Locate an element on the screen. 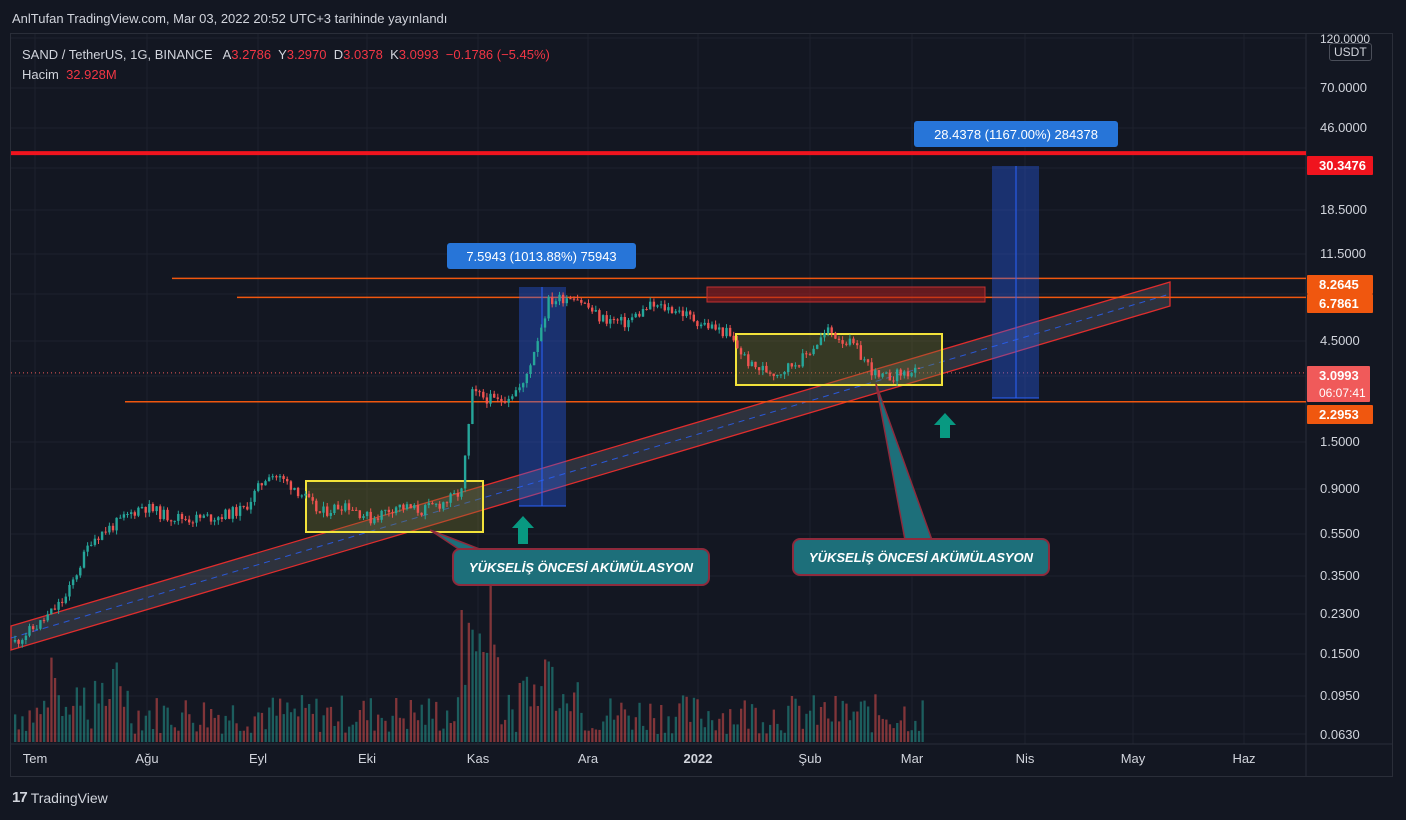  price-tick: 4.5000 is located at coordinates (1340, 340).